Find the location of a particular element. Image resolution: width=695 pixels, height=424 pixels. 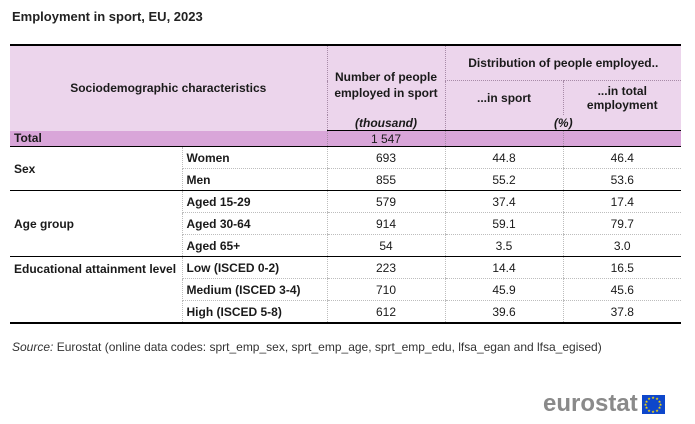

total-row: Total 1 547 is located at coordinates (346, 138).